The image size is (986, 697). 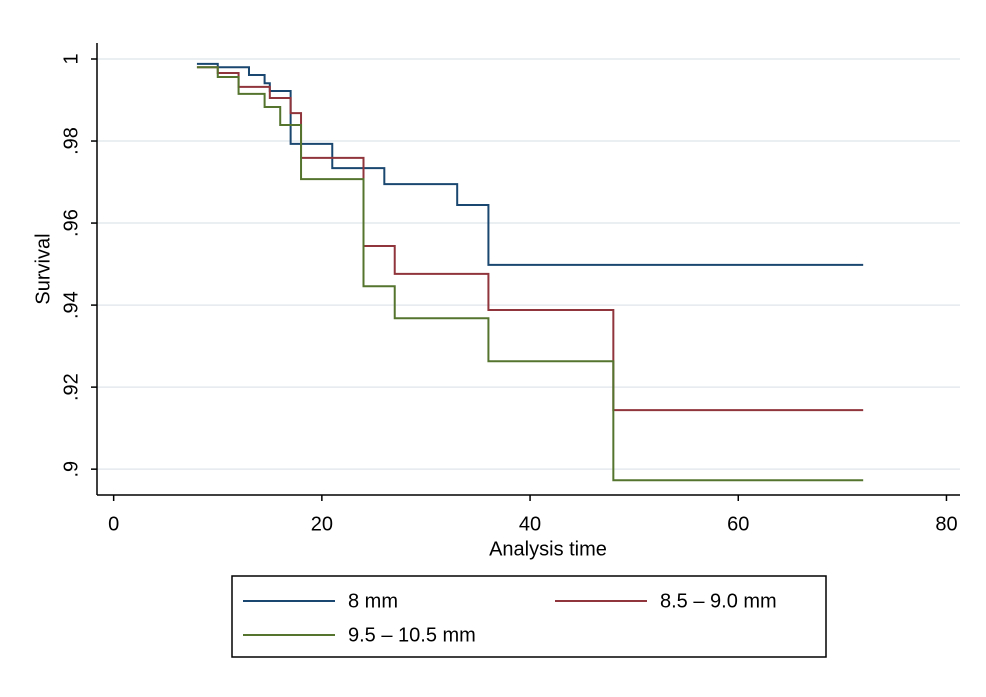 I want to click on y-tick-label: .92, so click(x=71, y=387).